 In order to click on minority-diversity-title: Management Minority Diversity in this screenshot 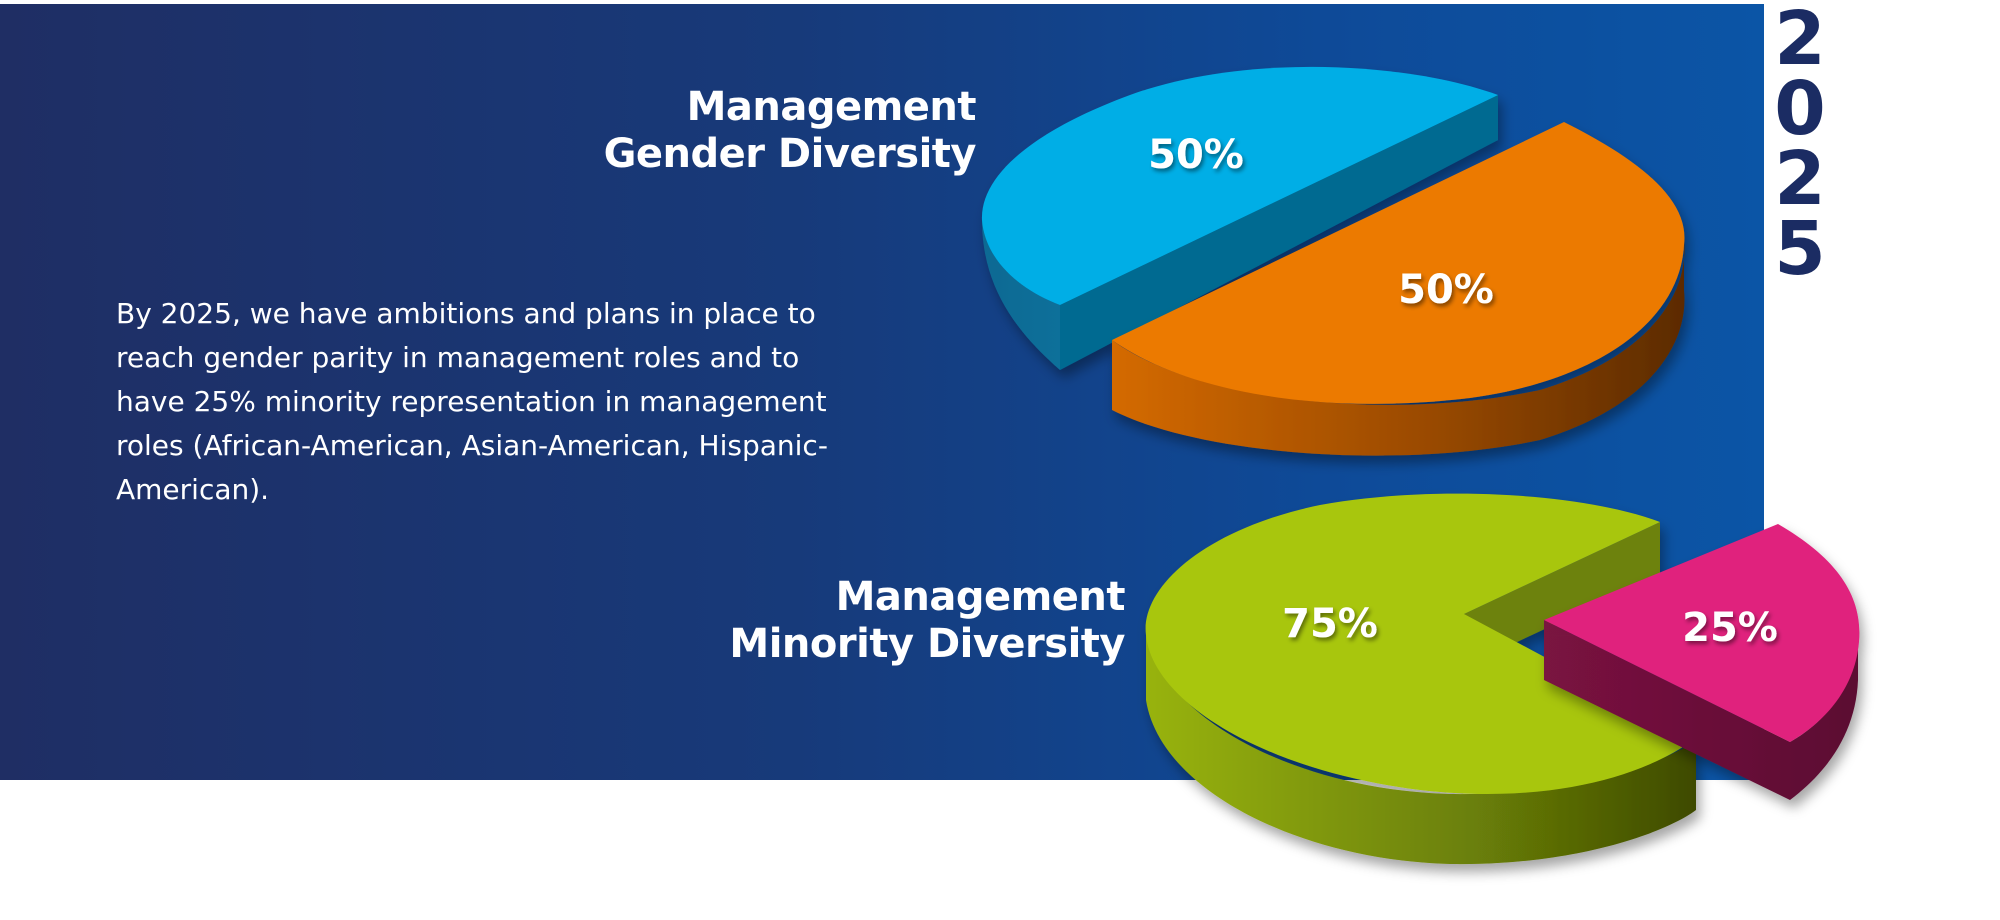, I will do `click(927, 621)`.